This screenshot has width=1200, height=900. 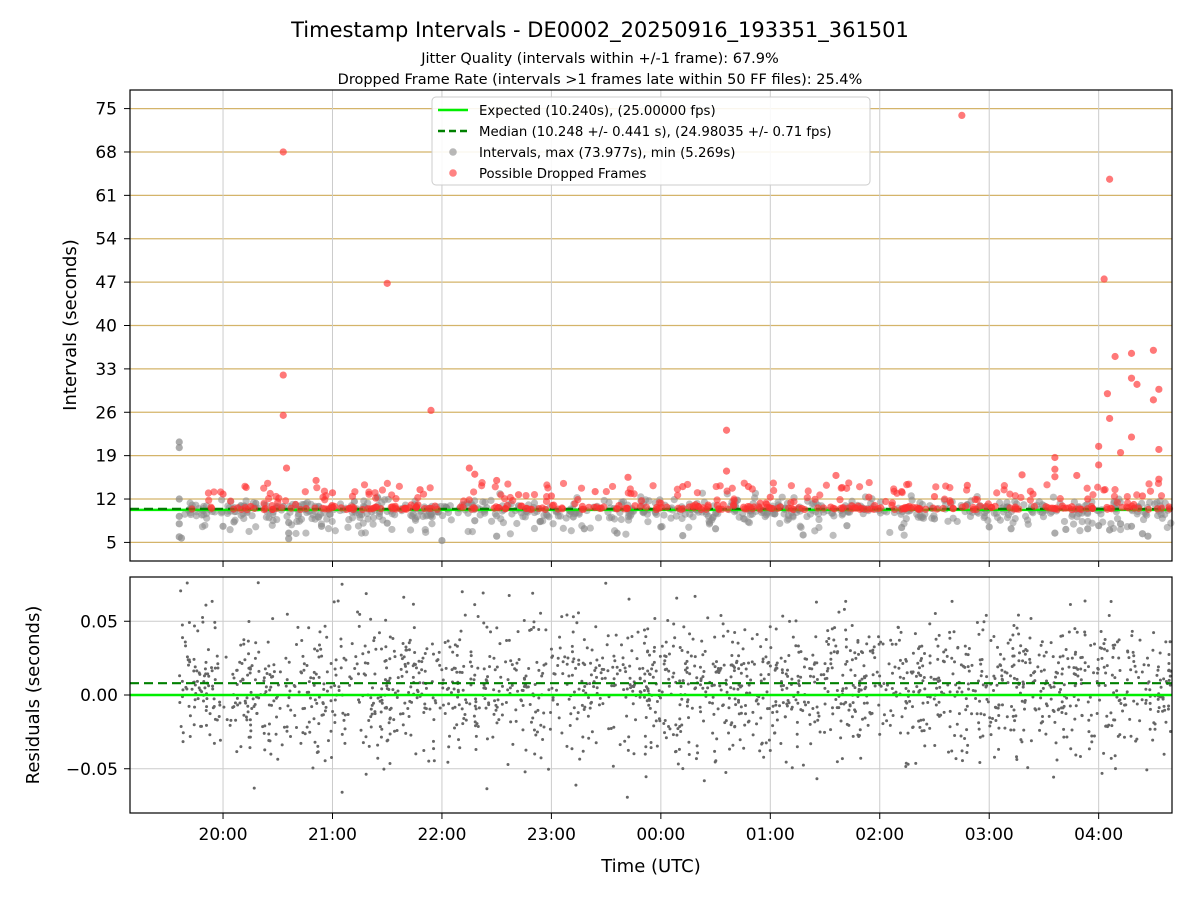 What do you see at coordinates (106, 110) in the screenshot?
I see `y-tick-label: 75` at bounding box center [106, 110].